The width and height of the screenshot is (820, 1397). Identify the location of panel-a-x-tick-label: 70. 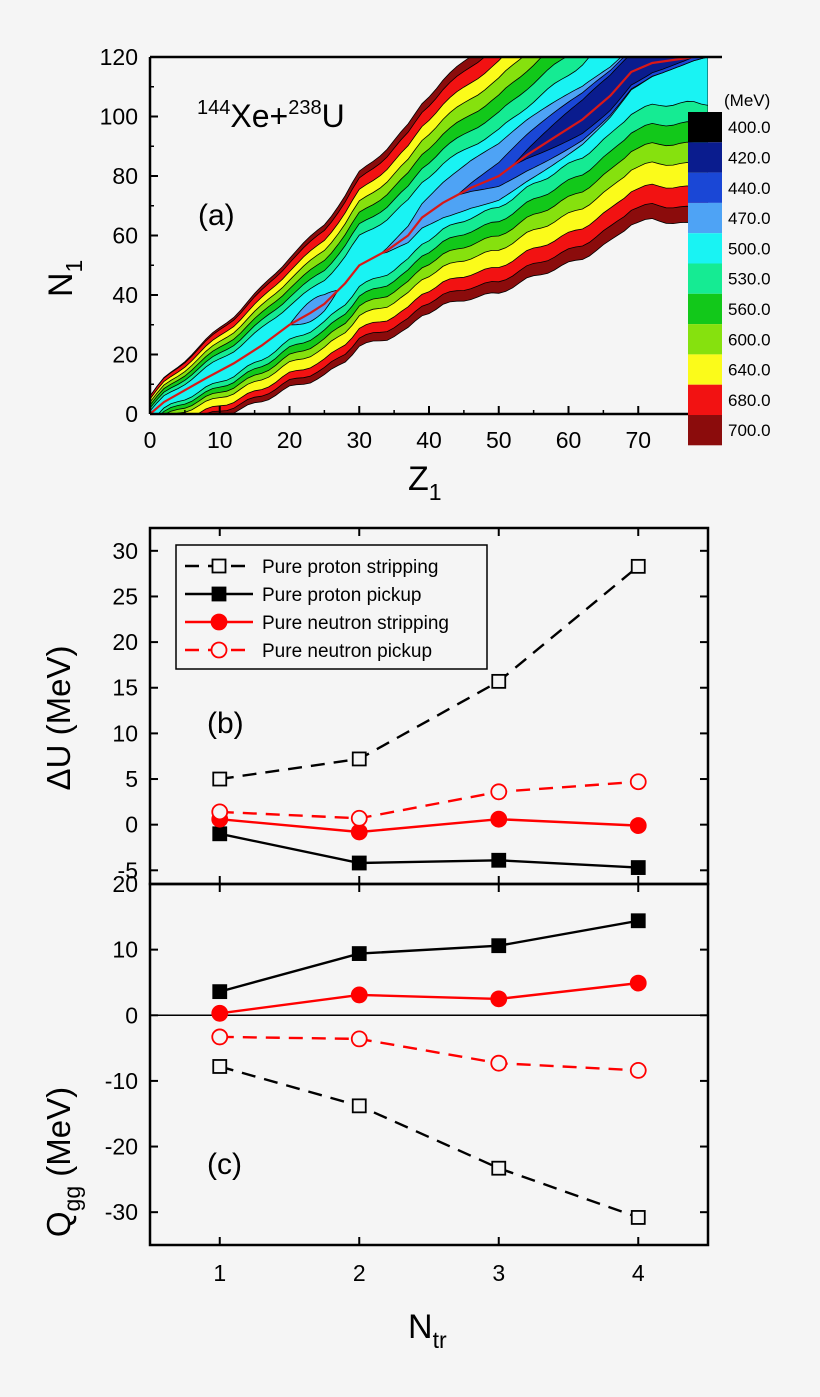
(638, 440).